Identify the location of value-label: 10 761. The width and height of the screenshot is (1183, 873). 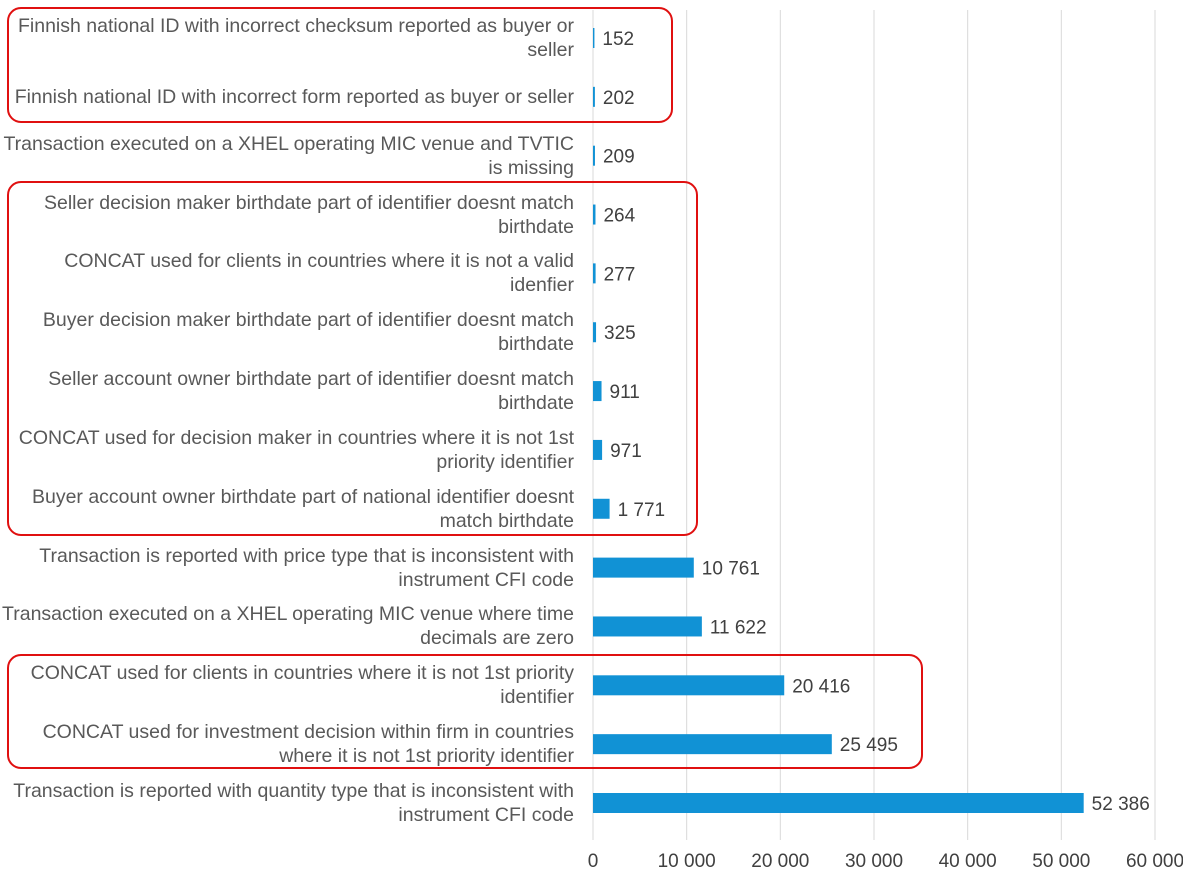
(731, 569).